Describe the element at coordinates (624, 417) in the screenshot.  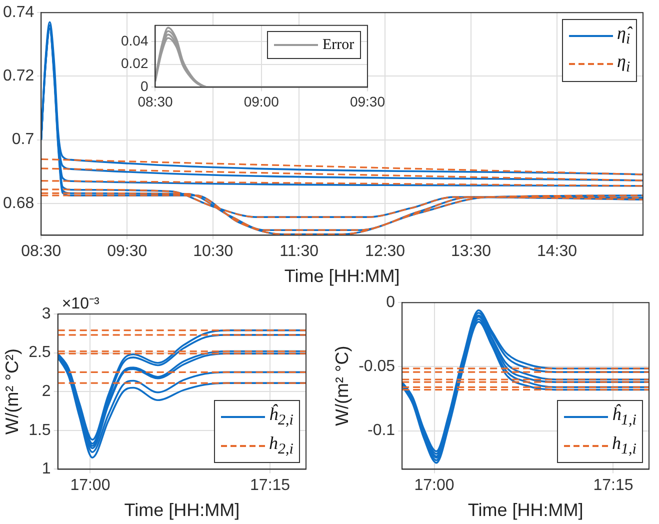
I see `legend-label: ĥ$_{1,i}$` at that location.